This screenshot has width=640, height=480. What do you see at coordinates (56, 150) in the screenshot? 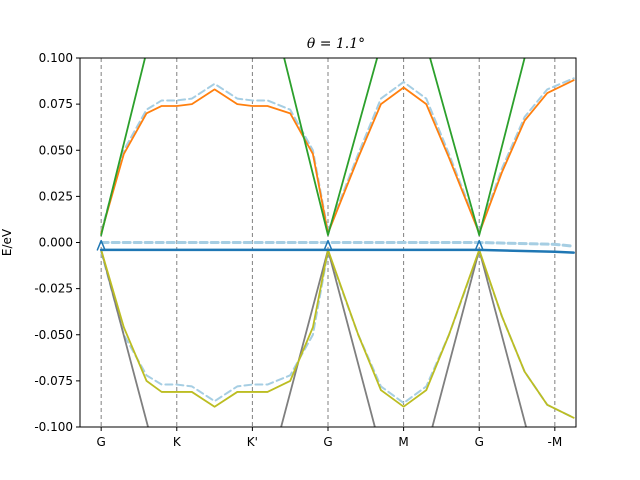
I see `y-tick-label-2: 0.050` at bounding box center [56, 150].